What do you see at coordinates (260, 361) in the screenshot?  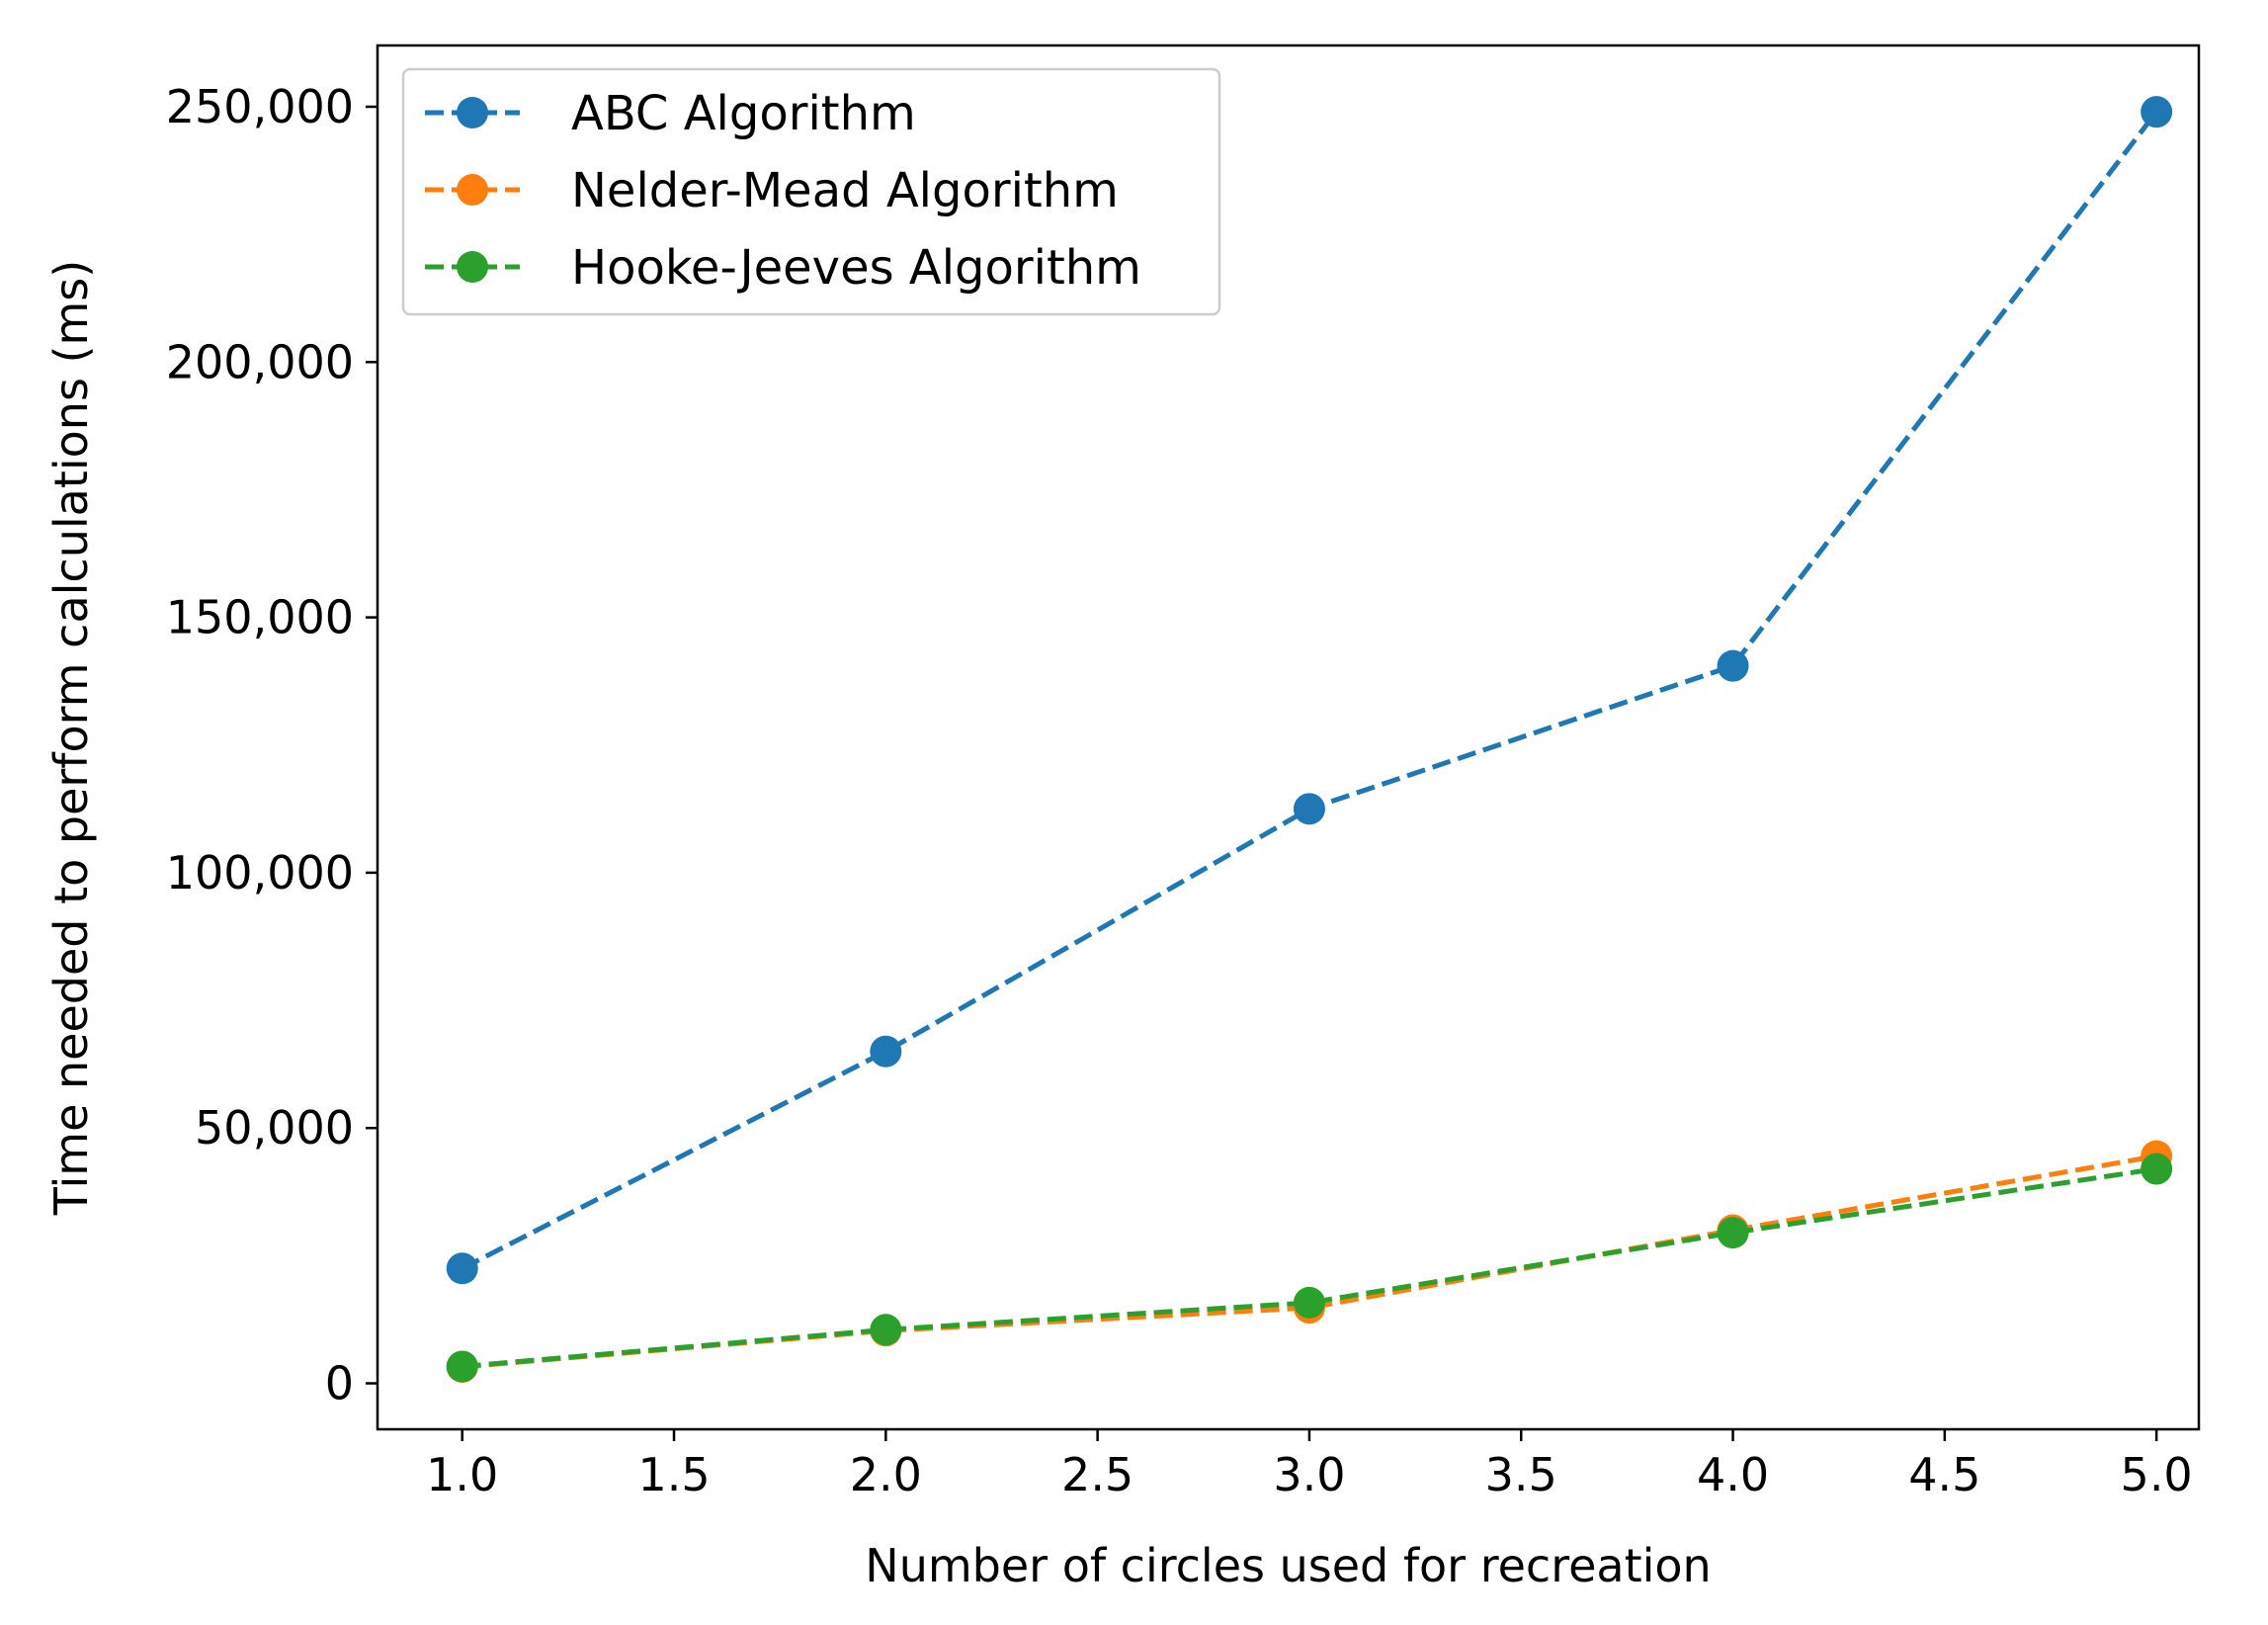 I see `y-tick-label: 200,000` at bounding box center [260, 361].